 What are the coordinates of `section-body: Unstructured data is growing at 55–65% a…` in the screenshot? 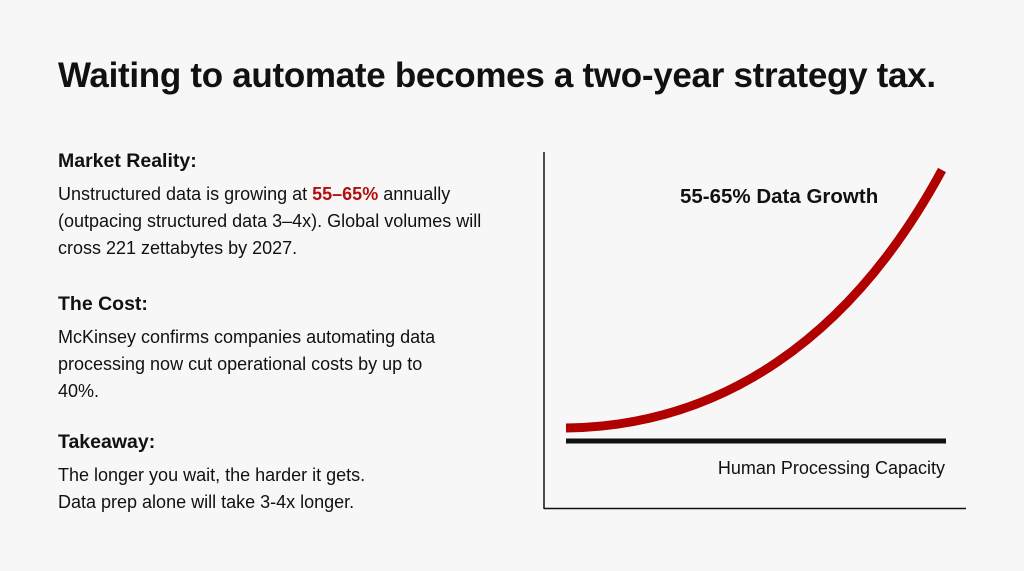 It's located at (293, 221).